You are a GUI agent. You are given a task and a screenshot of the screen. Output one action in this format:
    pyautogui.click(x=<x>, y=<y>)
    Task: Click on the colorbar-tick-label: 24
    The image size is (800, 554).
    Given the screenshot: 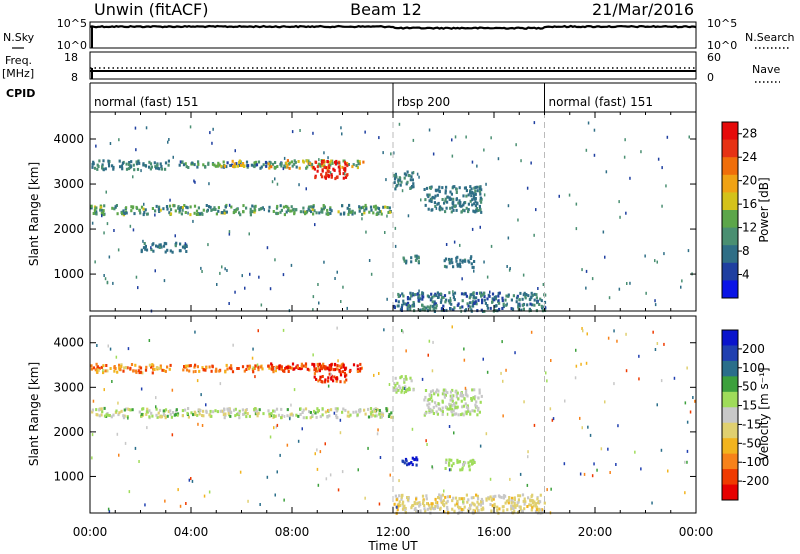 What is the action you would take?
    pyautogui.click(x=749, y=157)
    